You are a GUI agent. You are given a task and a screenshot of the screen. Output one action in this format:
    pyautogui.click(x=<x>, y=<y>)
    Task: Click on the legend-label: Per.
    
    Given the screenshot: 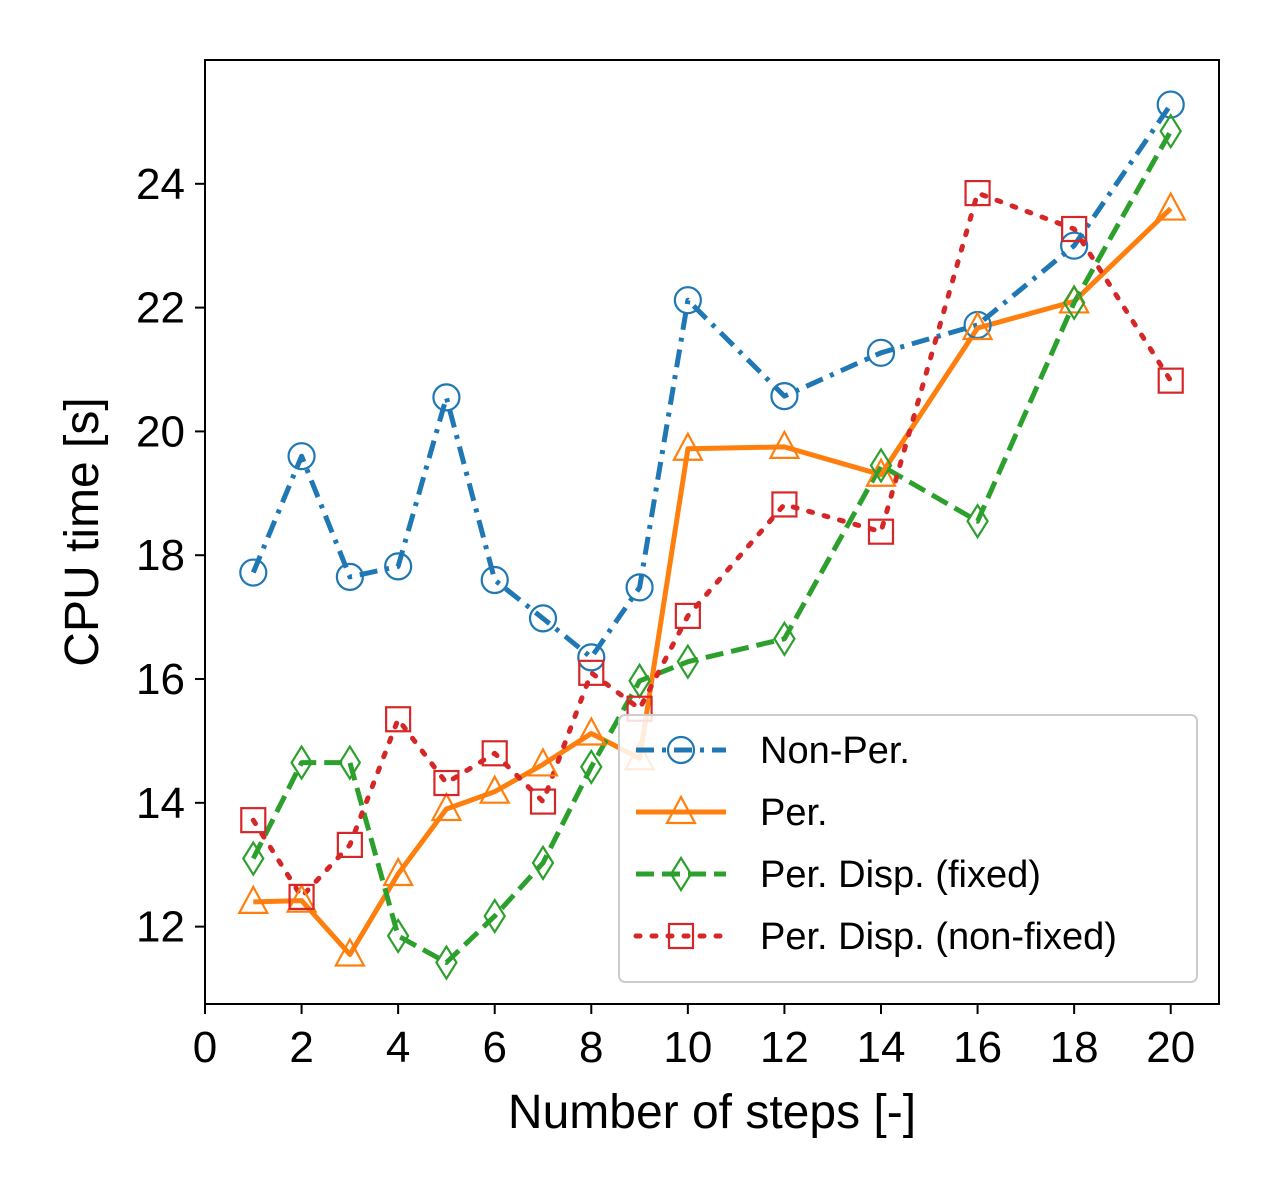 What is the action you would take?
    pyautogui.click(x=794, y=813)
    